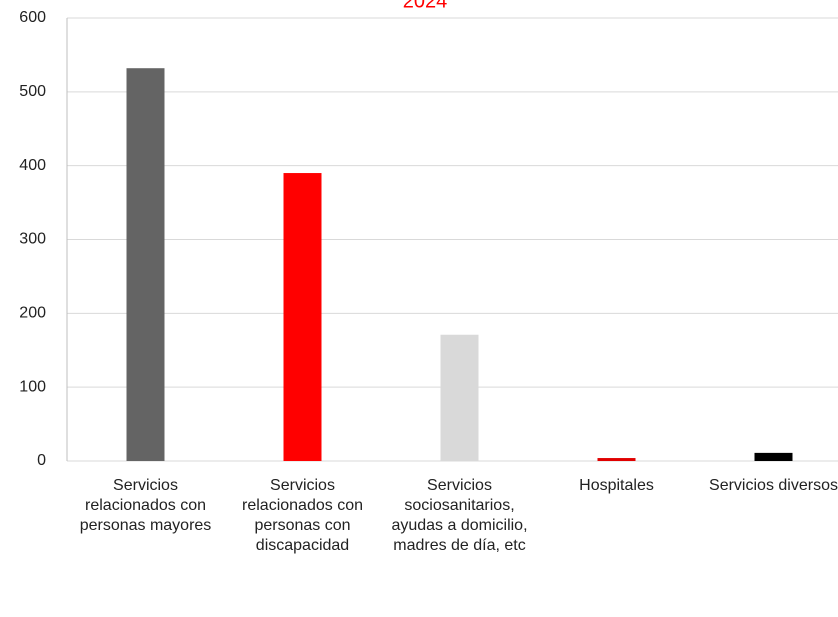  I want to click on y-tick-label: 100, so click(32, 386).